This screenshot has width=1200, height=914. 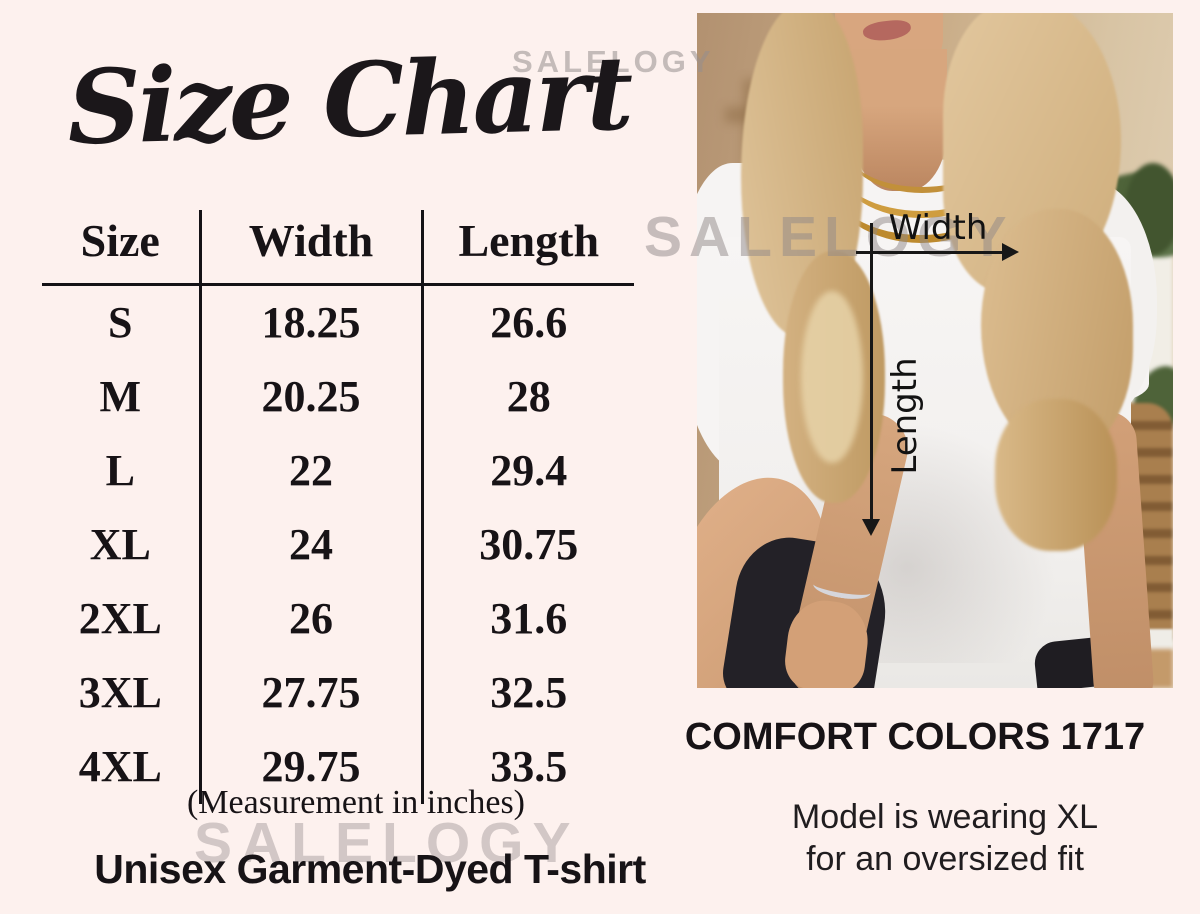 I want to click on length-label: Length, so click(x=905, y=416).